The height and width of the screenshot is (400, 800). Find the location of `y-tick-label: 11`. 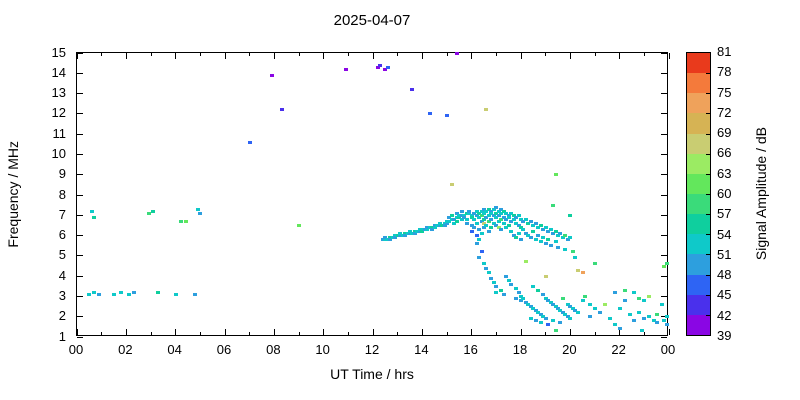

y-tick-label: 11 is located at coordinates (59, 133).